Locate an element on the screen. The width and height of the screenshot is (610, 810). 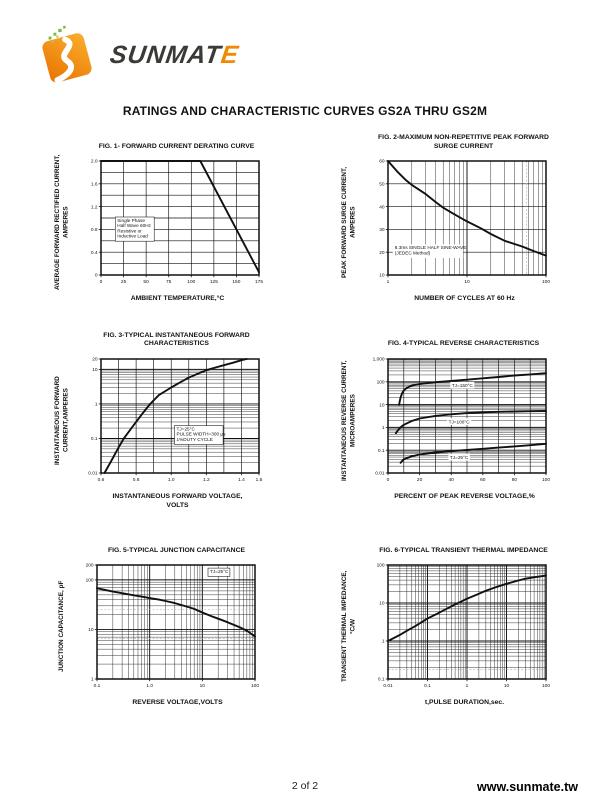
figure-4-title: FIG. 4-TYPICAL REVERSE CHARACTERISTICS is located at coordinates (463, 344).